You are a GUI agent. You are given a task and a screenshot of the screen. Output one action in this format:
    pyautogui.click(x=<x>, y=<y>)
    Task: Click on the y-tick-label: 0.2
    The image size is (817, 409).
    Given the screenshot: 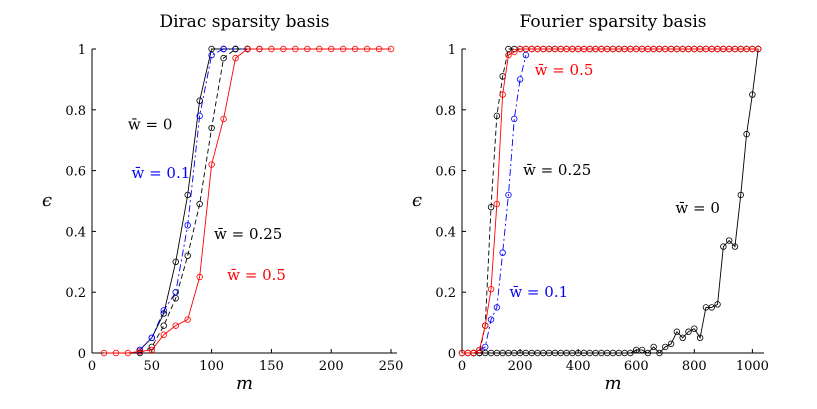 What is the action you would take?
    pyautogui.click(x=75, y=293)
    